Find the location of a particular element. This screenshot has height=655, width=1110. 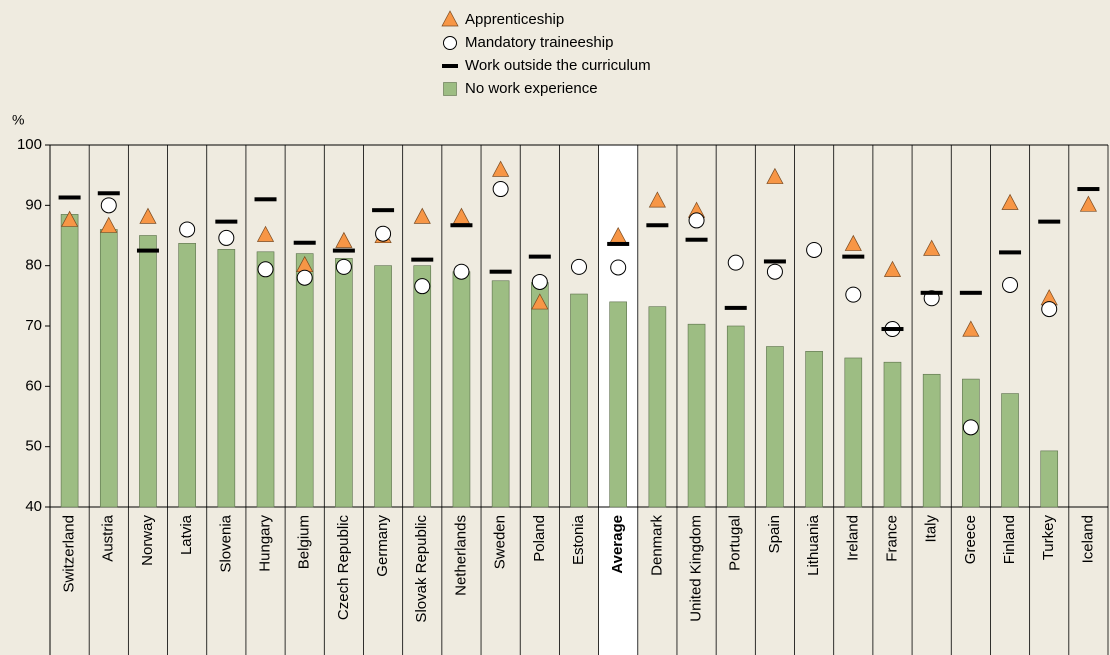

y-tick-label: 60 is located at coordinates (33, 385).